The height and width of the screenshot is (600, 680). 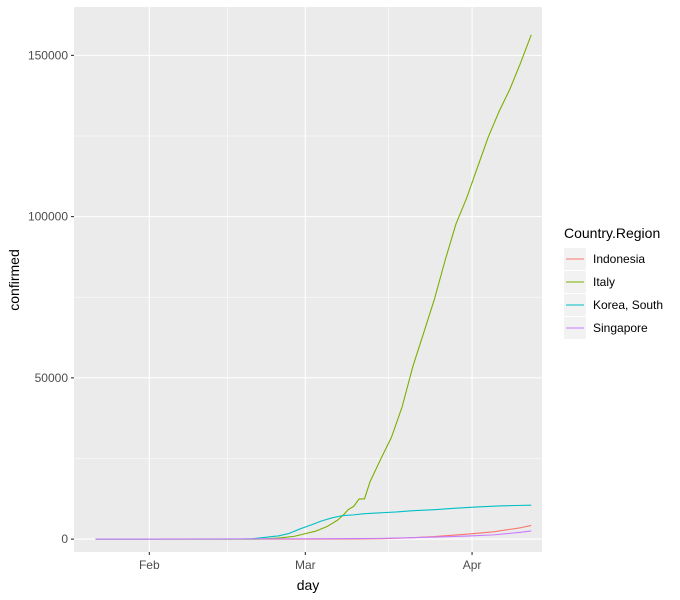 What do you see at coordinates (313, 535) in the screenshot?
I see `series-line-singapore` at bounding box center [313, 535].